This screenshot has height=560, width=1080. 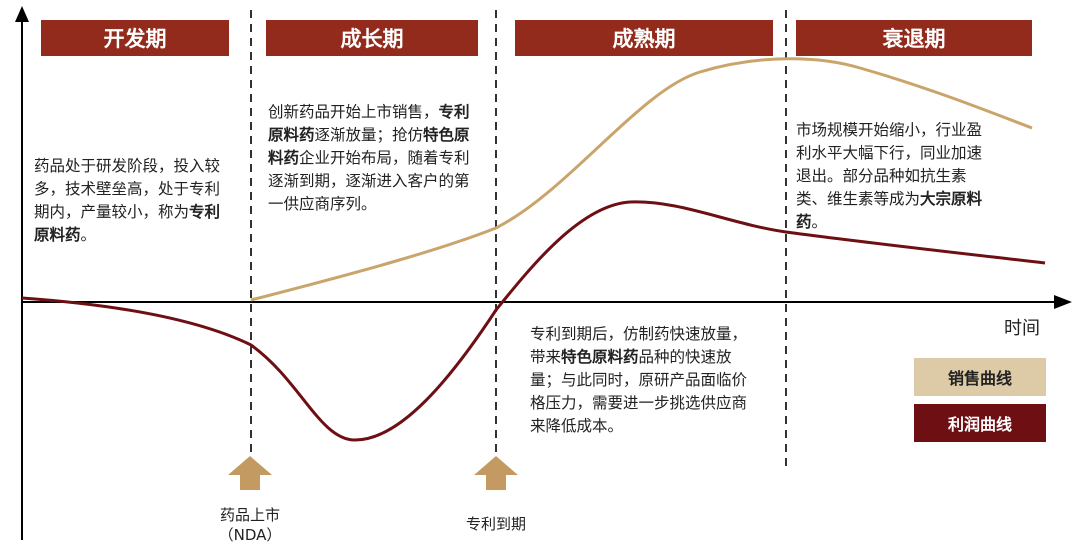 What do you see at coordinates (496, 473) in the screenshot?
I see `patent-expiry-marker-arrow` at bounding box center [496, 473].